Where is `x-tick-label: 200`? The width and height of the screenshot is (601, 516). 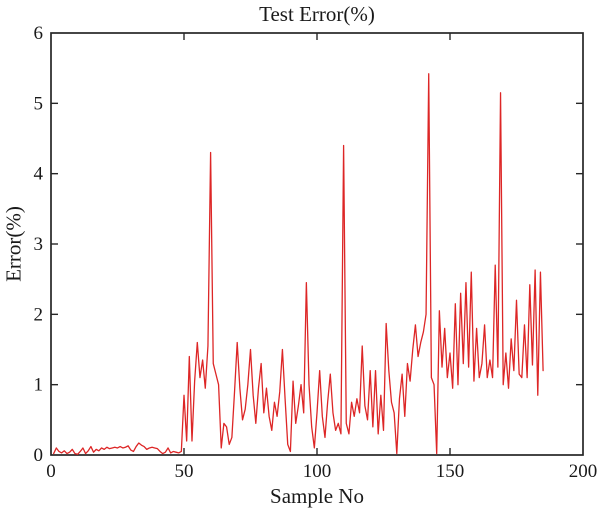 x-tick-label: 200 is located at coordinates (583, 471).